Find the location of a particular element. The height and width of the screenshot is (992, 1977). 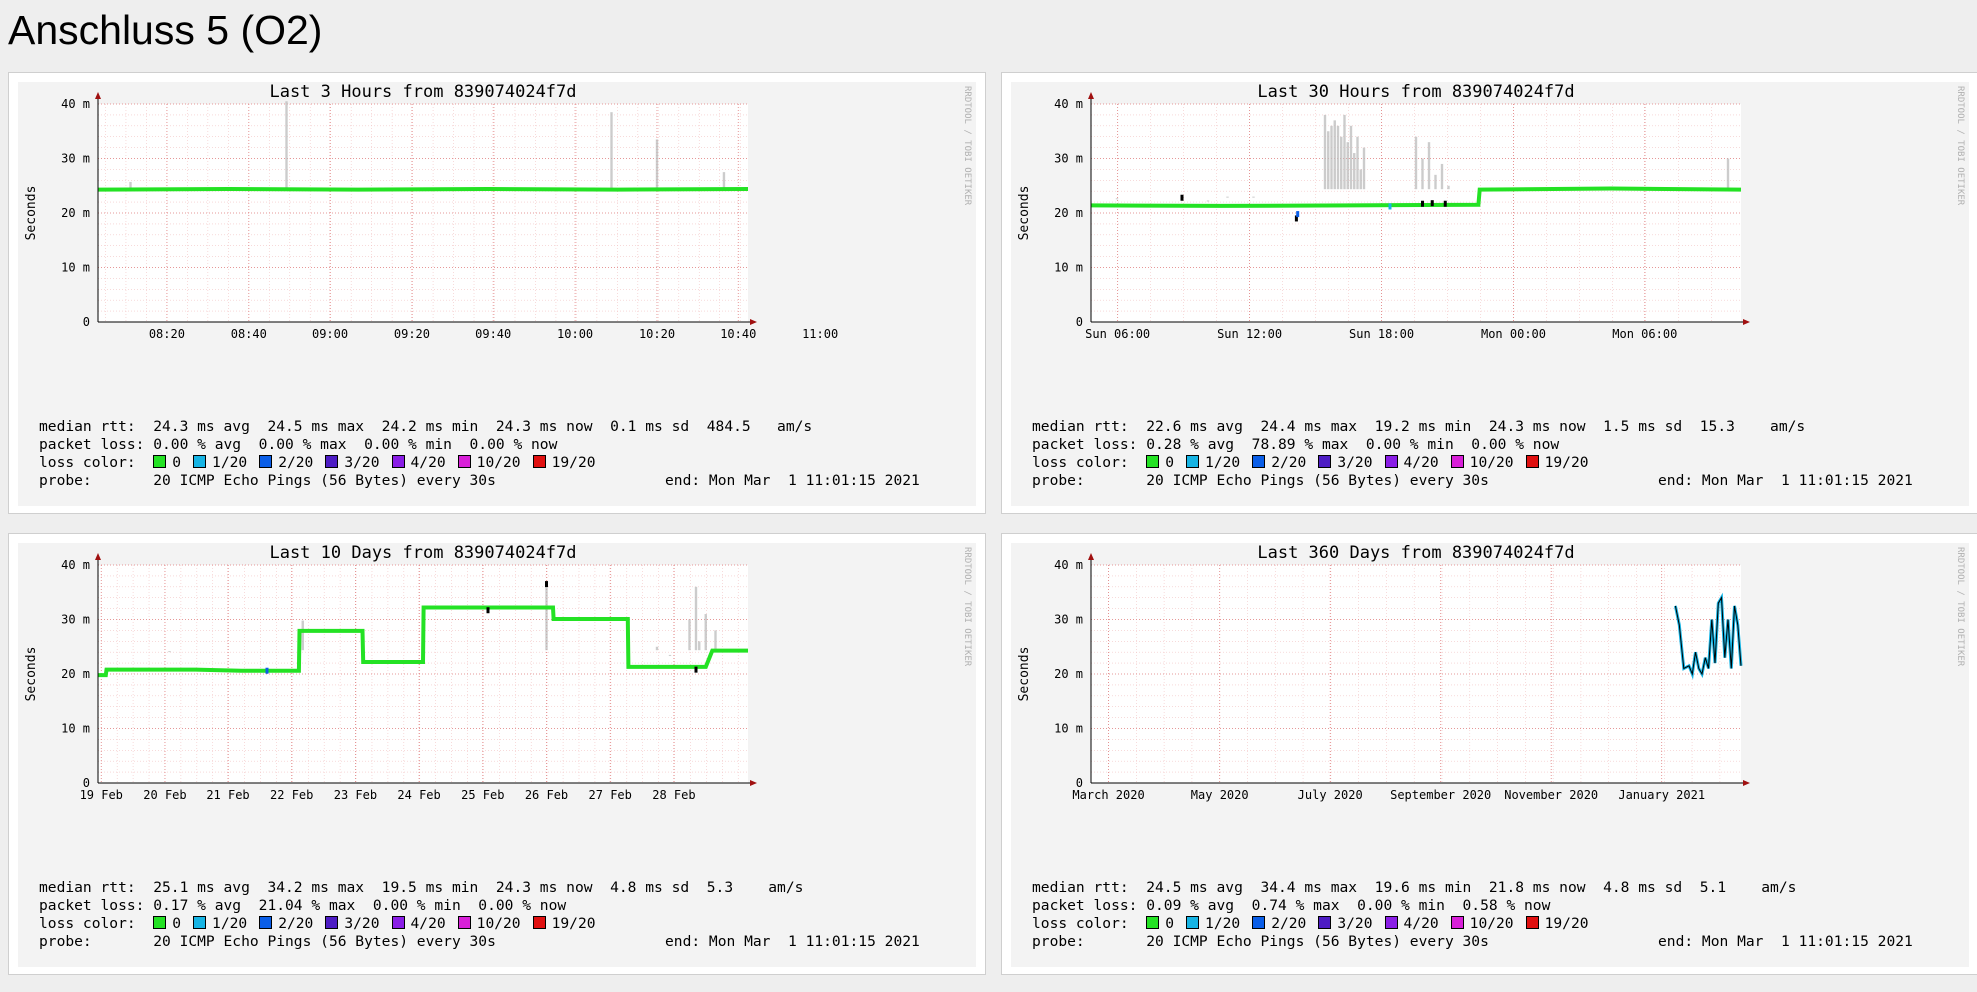

x-tick-label: 21 Feb is located at coordinates (227, 795).